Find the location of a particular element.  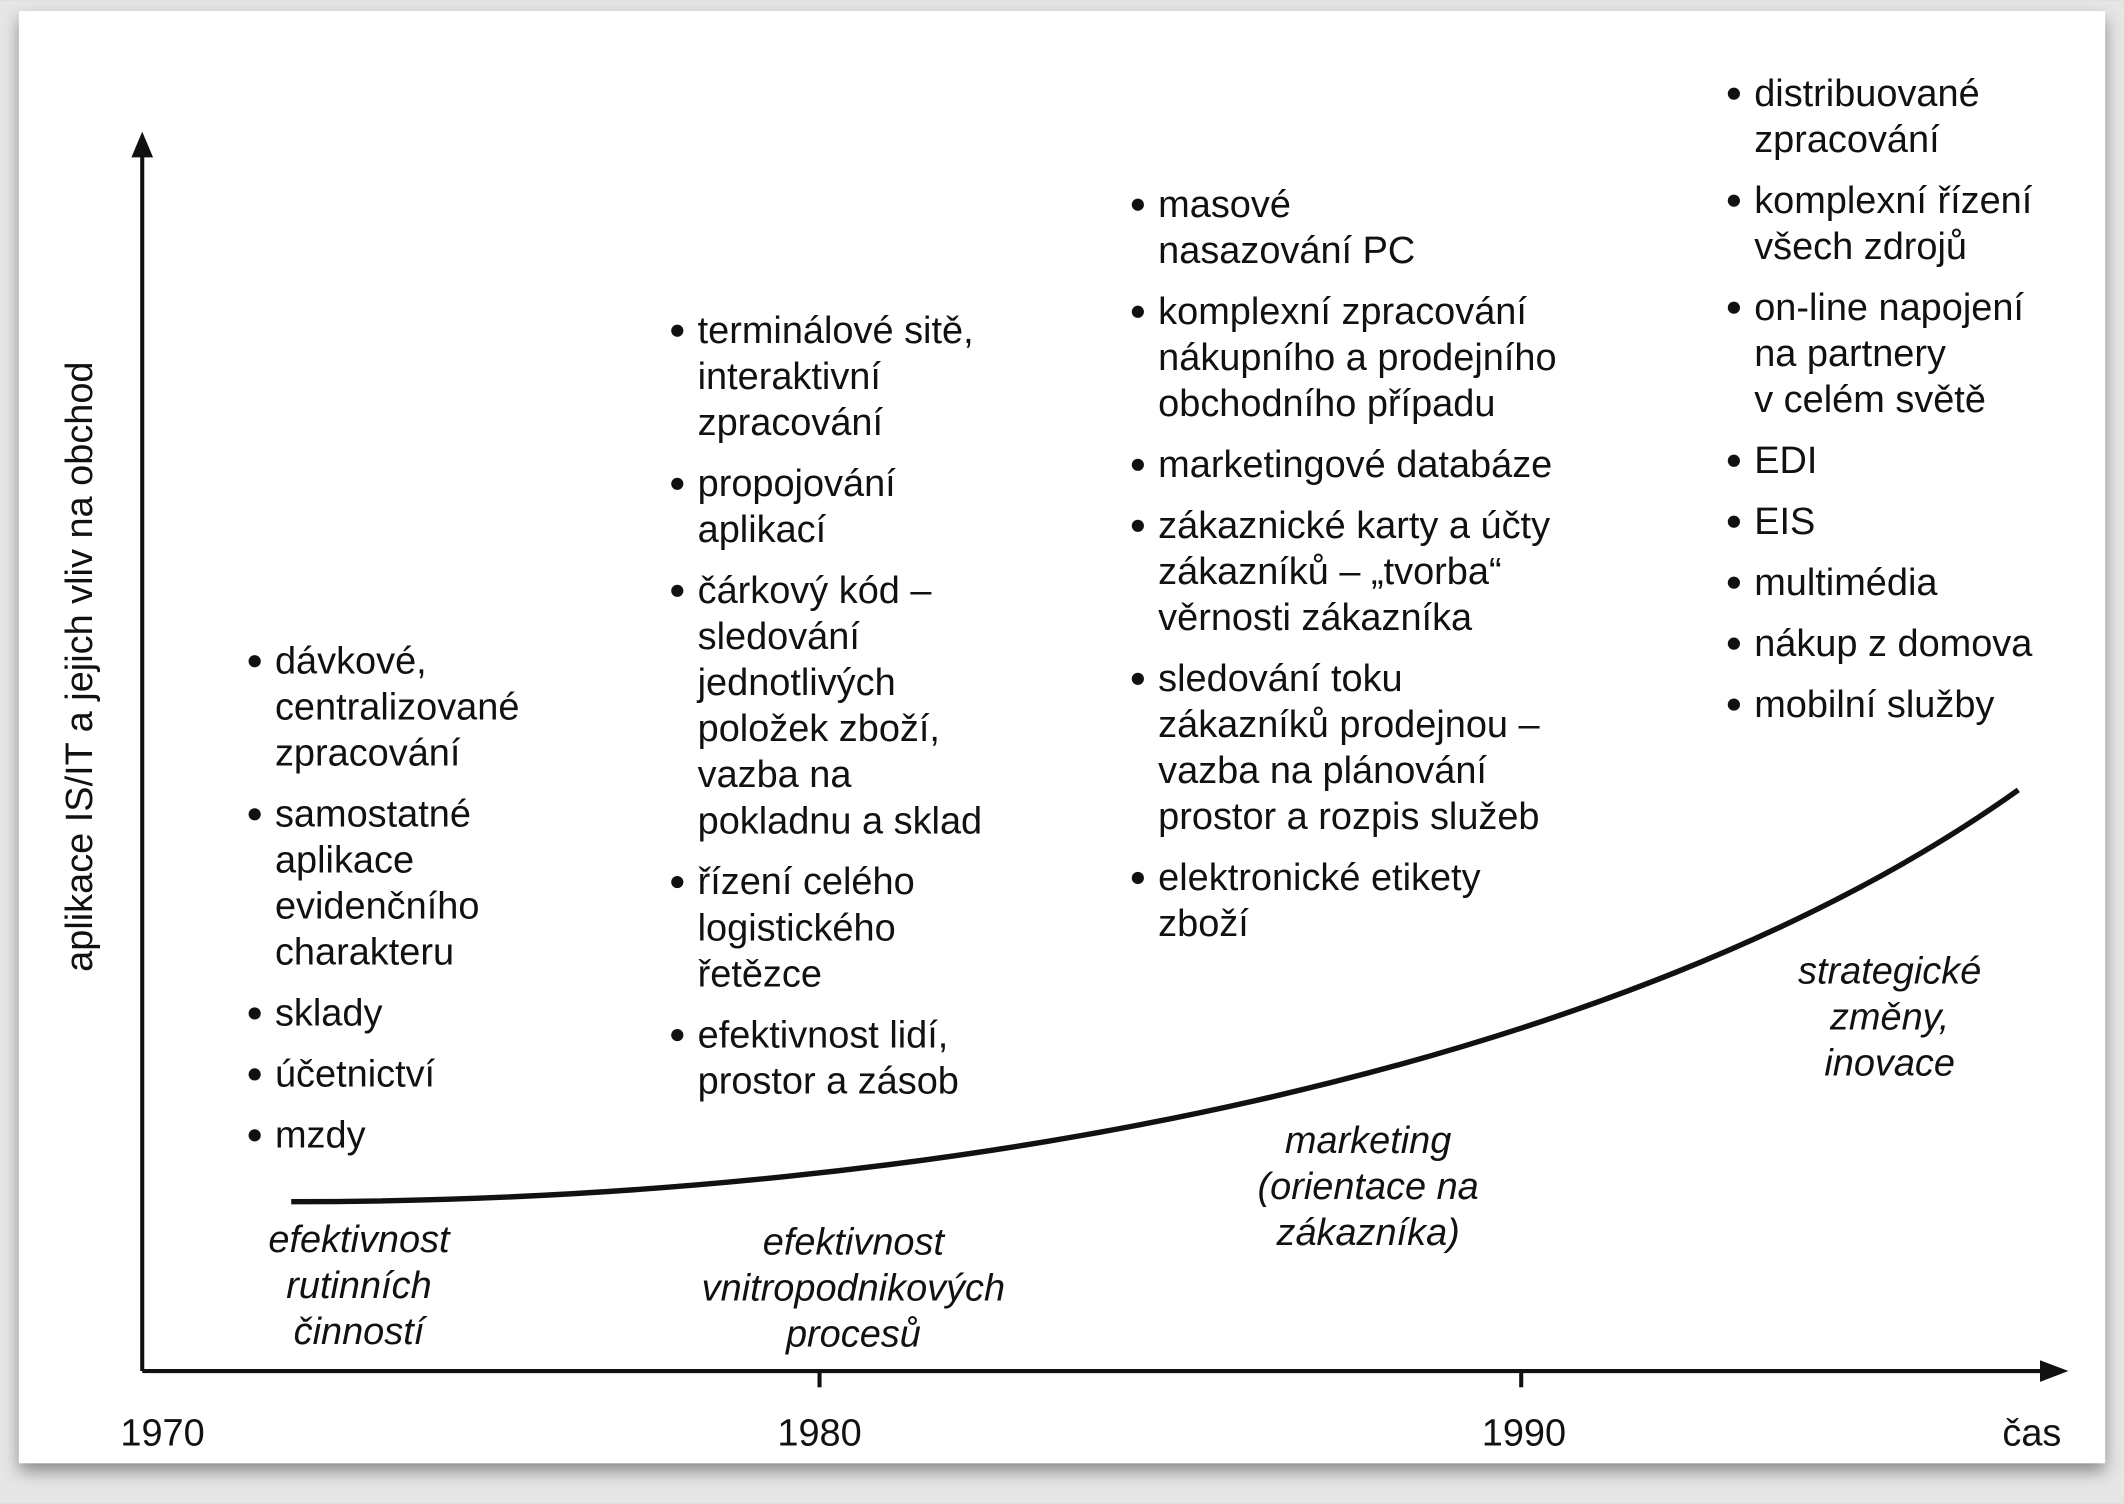

y-arrow is located at coordinates (142, 144).